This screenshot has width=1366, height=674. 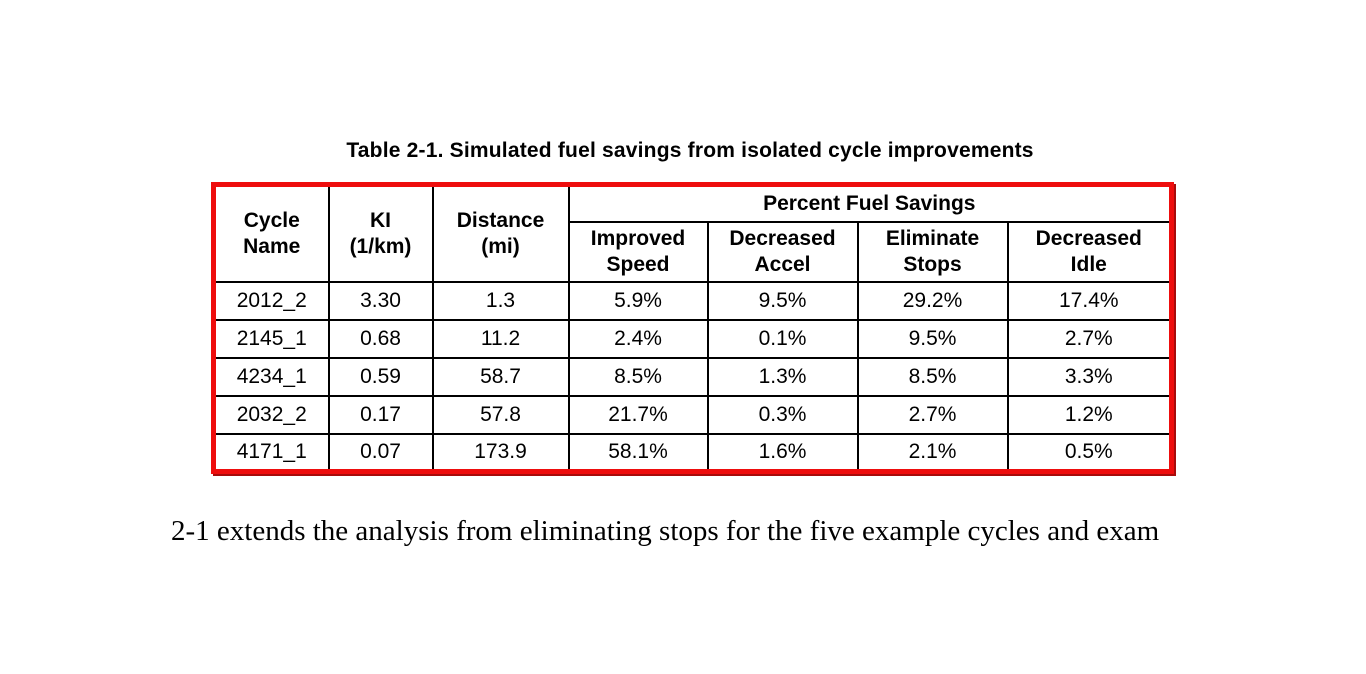 What do you see at coordinates (500, 300) in the screenshot?
I see `cell-distance: 1.3` at bounding box center [500, 300].